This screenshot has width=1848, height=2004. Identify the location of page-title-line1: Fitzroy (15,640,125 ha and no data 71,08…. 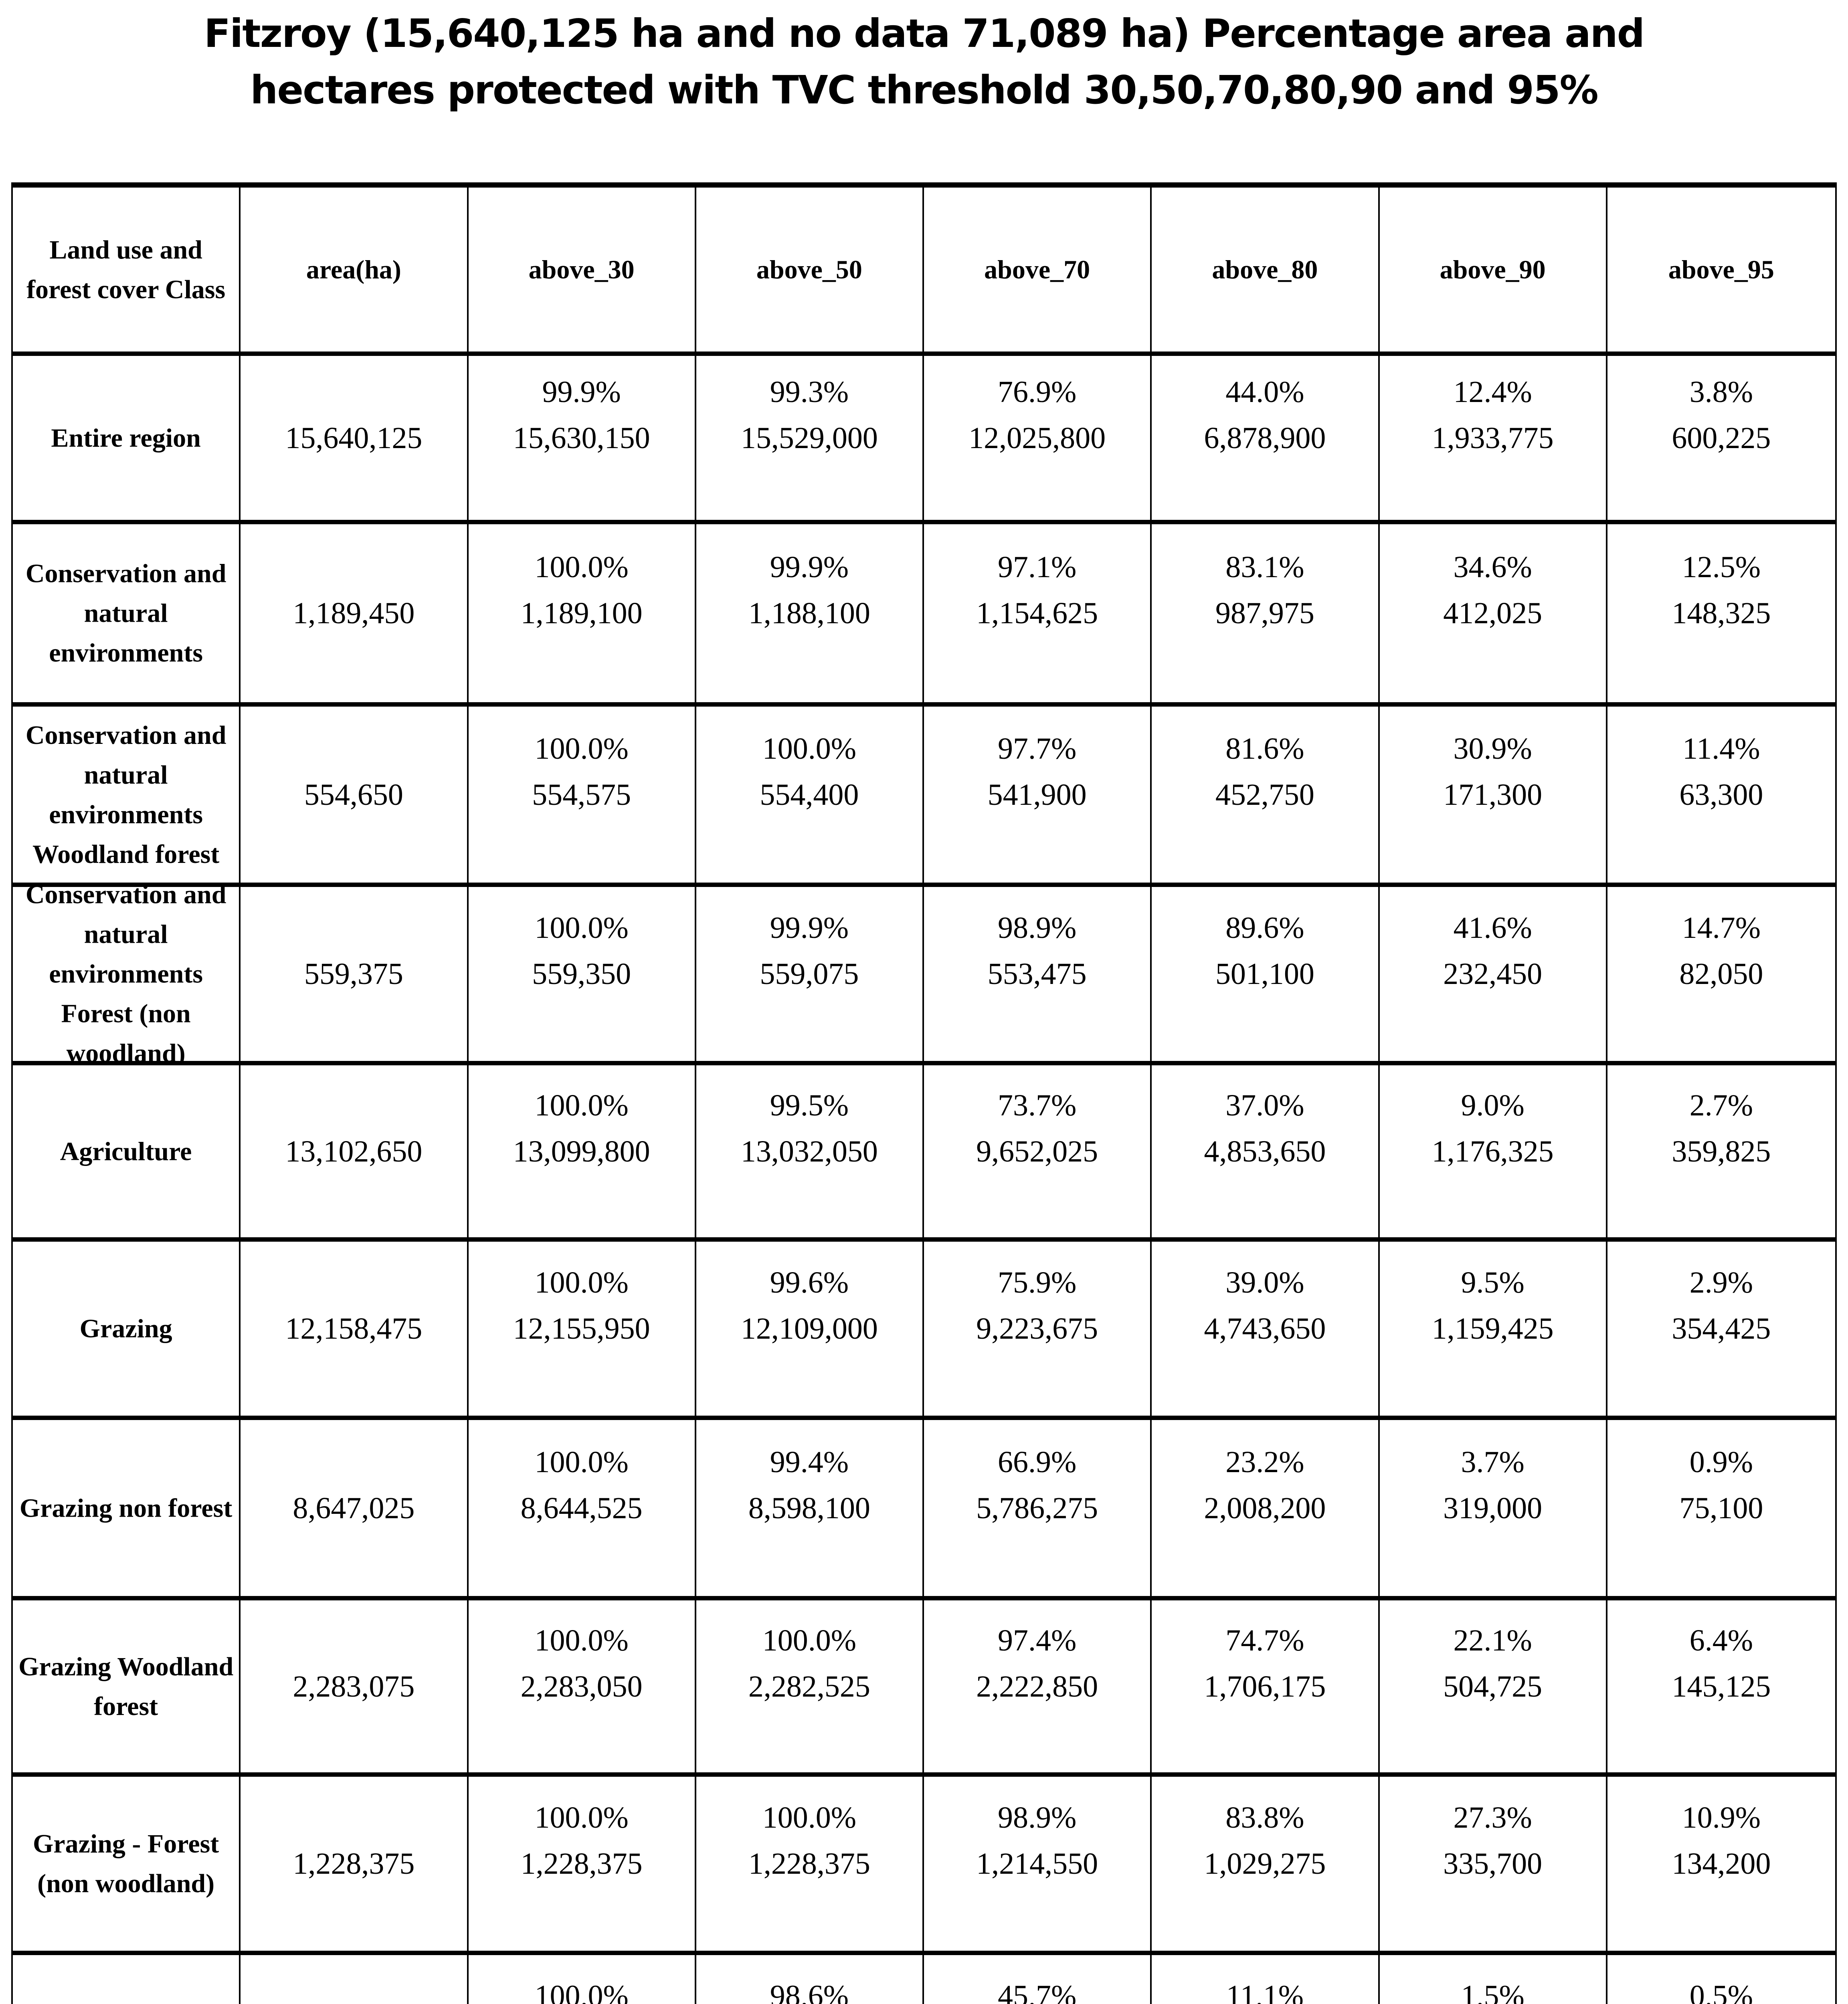
(924, 34).